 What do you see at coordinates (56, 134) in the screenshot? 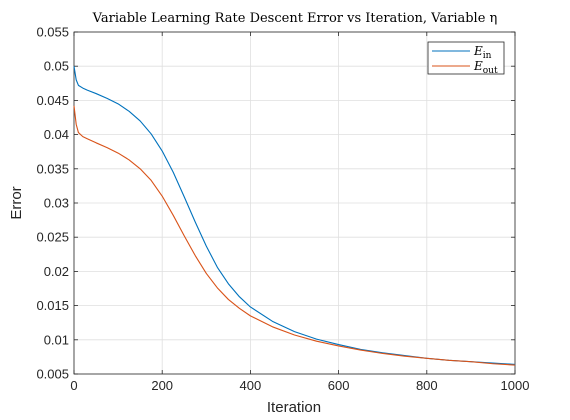
I see `y-tick-label: 0.04` at bounding box center [56, 134].